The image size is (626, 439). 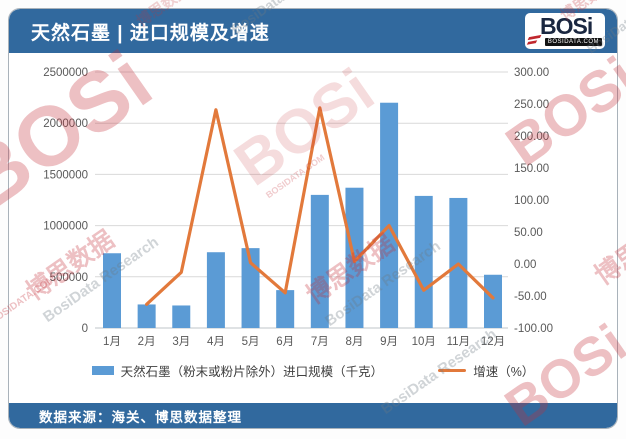 I want to click on right-axis-tick-label: -100.00, so click(x=533, y=329).